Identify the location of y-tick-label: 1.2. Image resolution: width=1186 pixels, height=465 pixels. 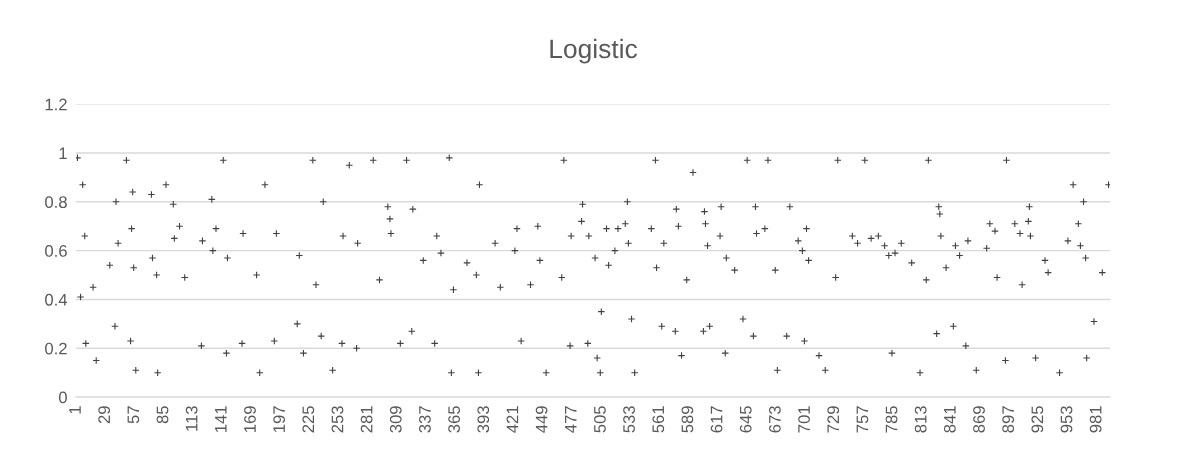
(56, 104).